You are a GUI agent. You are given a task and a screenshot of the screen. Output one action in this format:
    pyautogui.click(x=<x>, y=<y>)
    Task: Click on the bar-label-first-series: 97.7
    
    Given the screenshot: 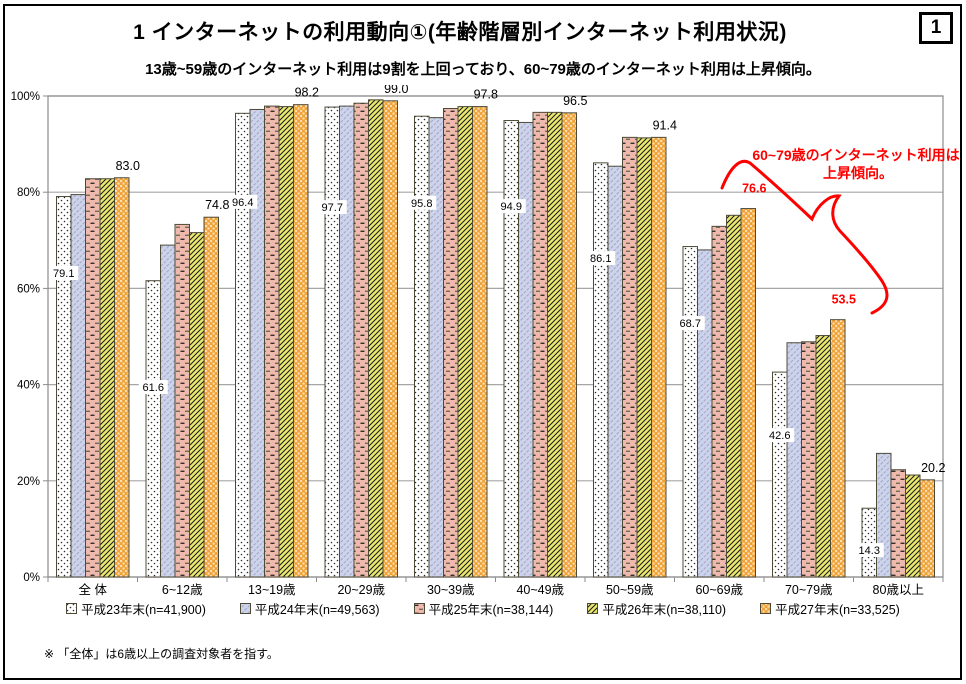 What is the action you would take?
    pyautogui.click(x=332, y=208)
    